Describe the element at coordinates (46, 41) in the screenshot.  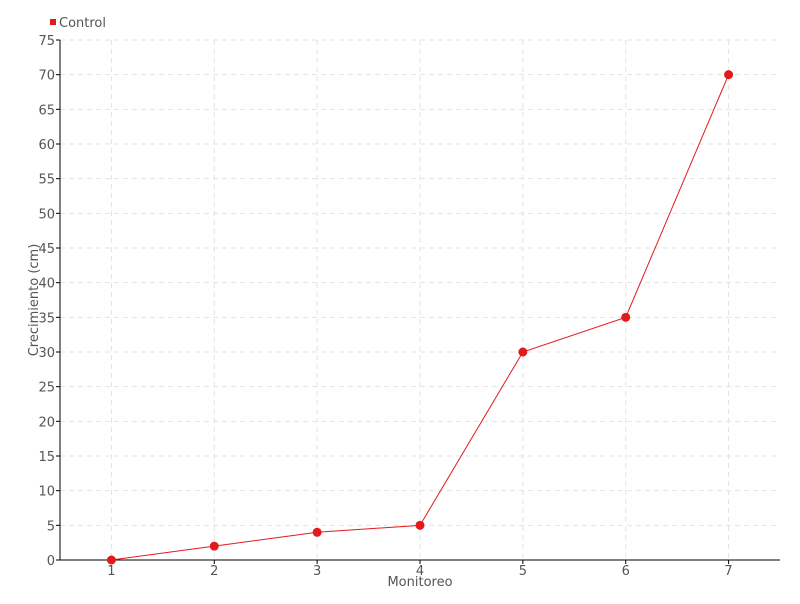
I see `y-tick-label: 75` at that location.